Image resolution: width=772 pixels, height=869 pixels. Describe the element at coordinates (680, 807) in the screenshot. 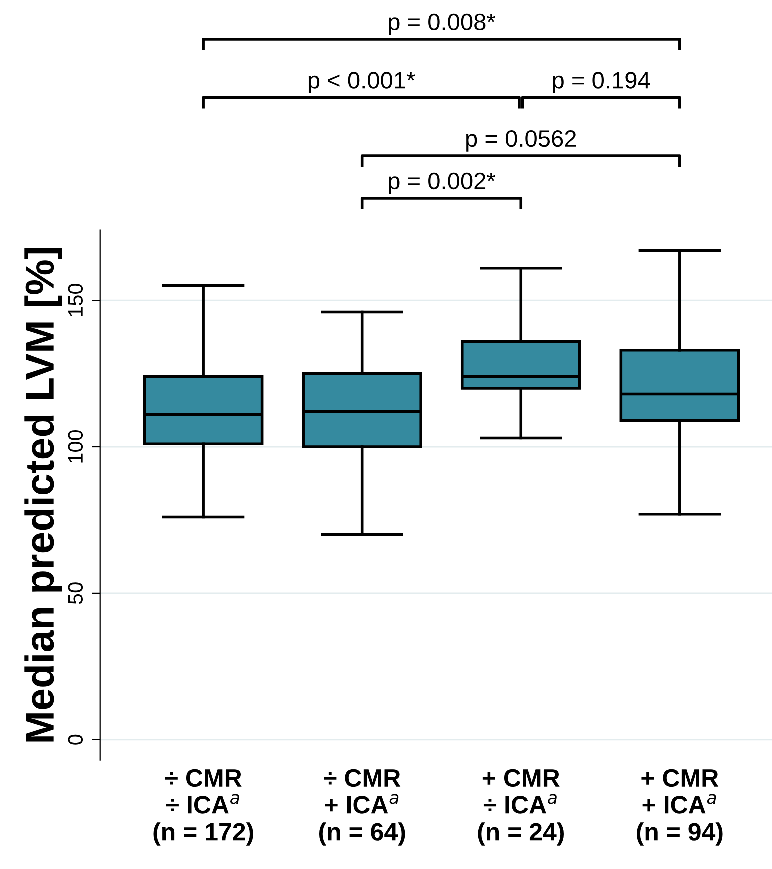

I see `x-tick-label: + CMR + ICA$^{a}$ (n = 94)` at that location.